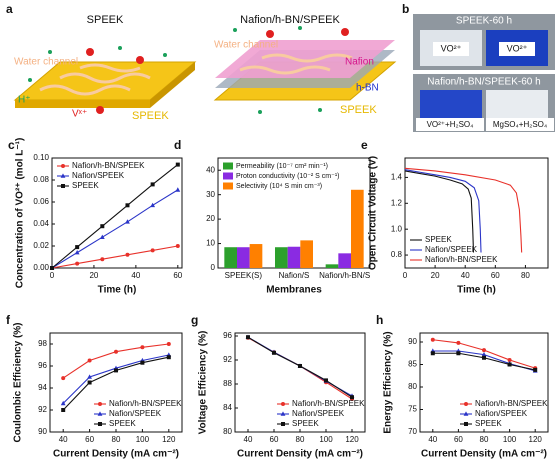 This screenshot has width=558, height=463. I want to click on plot-frame, so click(476, 213).